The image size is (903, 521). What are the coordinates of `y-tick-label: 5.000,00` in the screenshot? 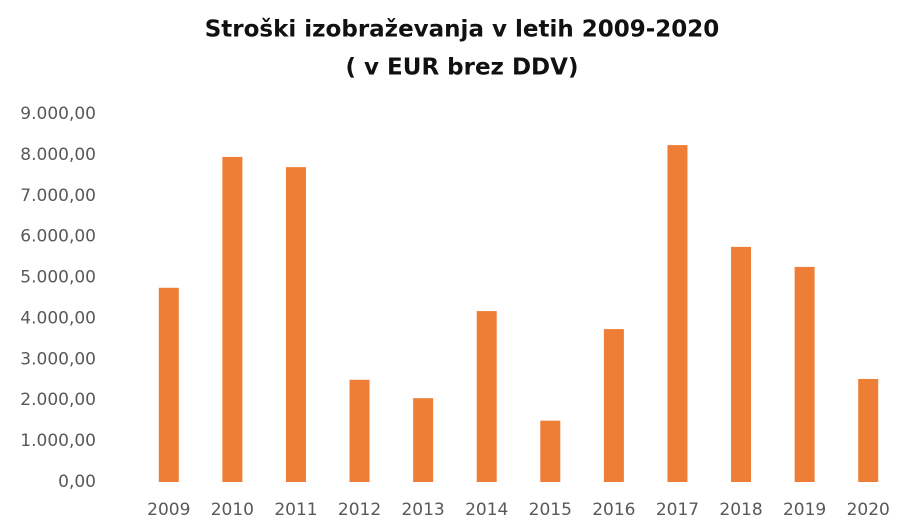 It's located at (58, 278).